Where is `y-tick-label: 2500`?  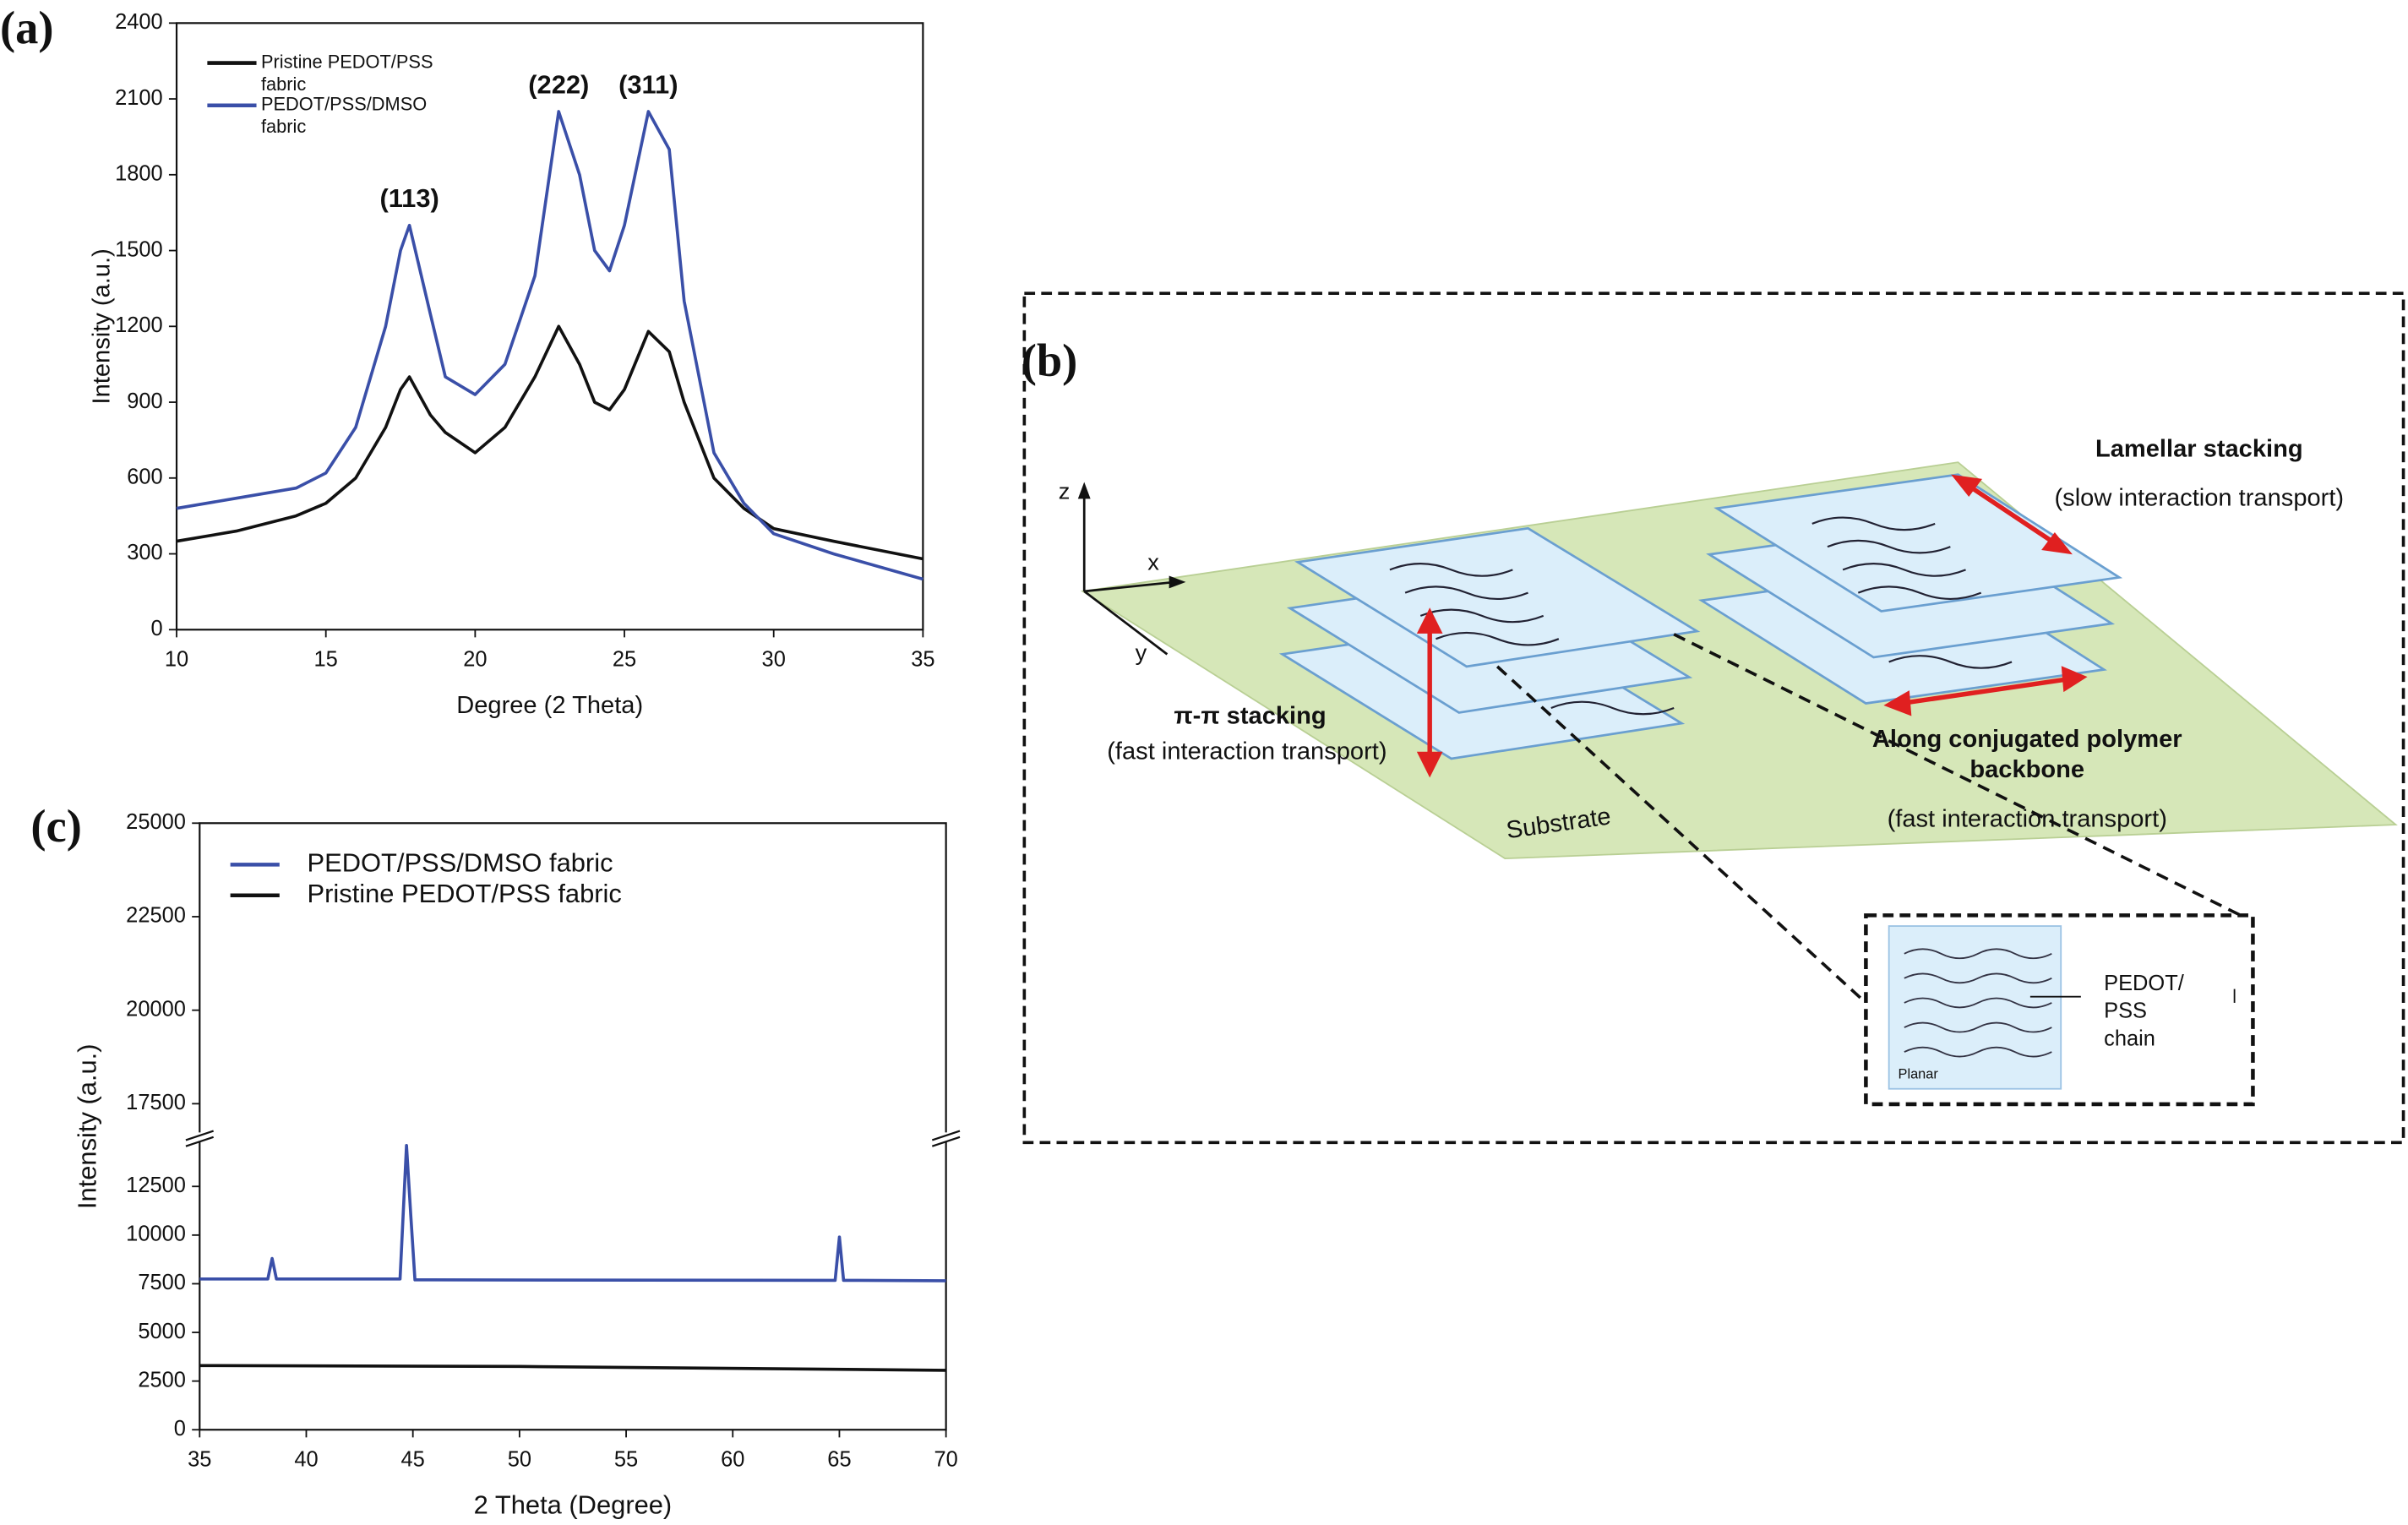 y-tick-label: 2500 is located at coordinates (162, 1380).